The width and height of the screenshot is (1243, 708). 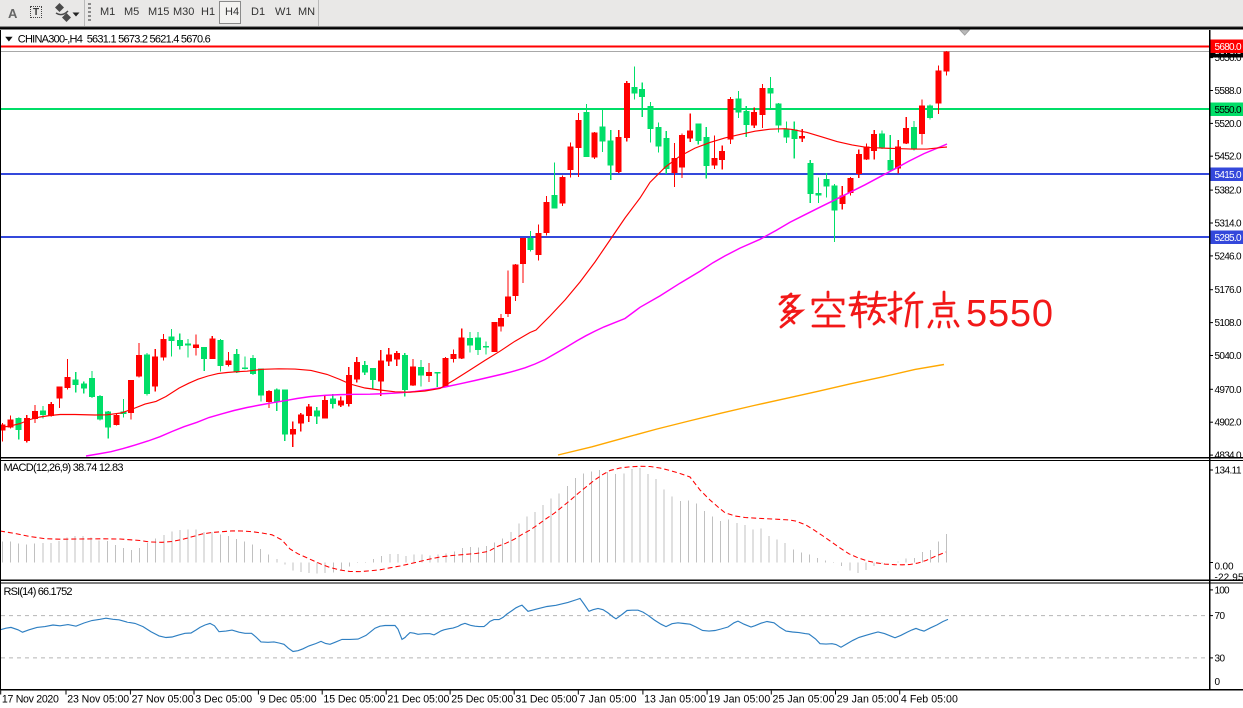 What do you see at coordinates (1228, 191) in the screenshot?
I see `svg-text: 5382.0` at bounding box center [1228, 191].